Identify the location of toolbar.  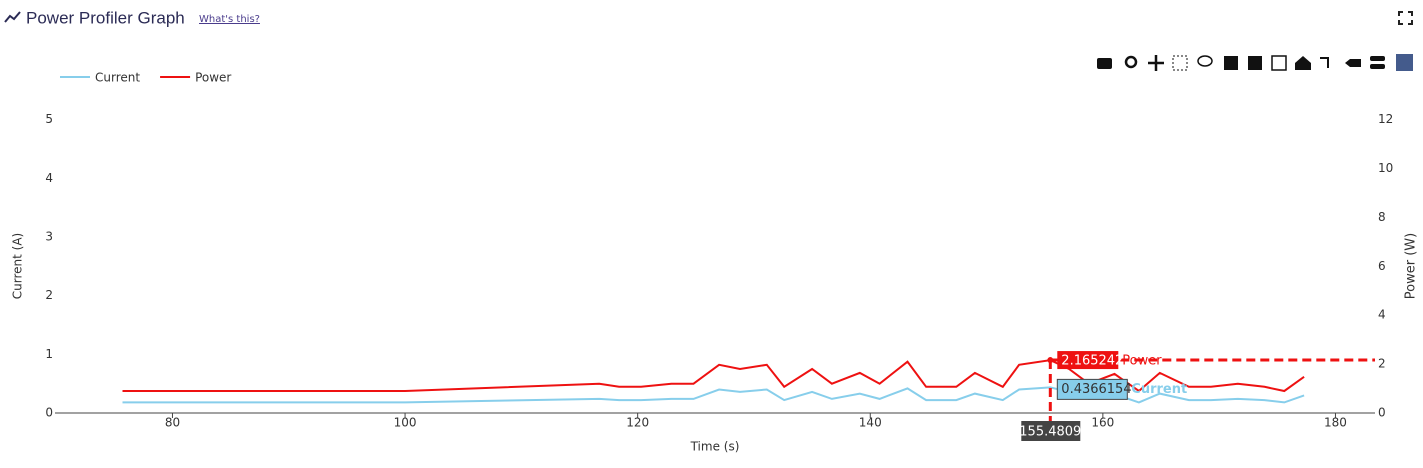
(1255, 62).